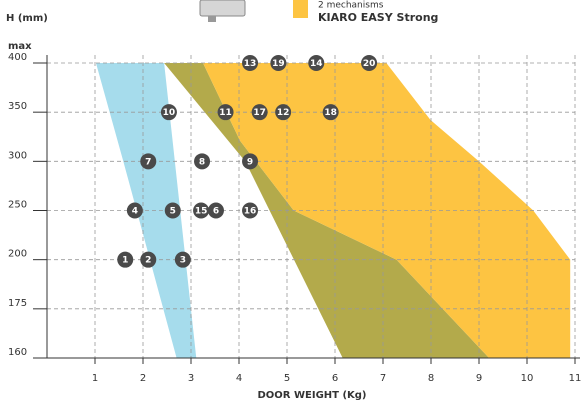 This screenshot has width=583, height=403. I want to click on point: 16, so click(250, 210).